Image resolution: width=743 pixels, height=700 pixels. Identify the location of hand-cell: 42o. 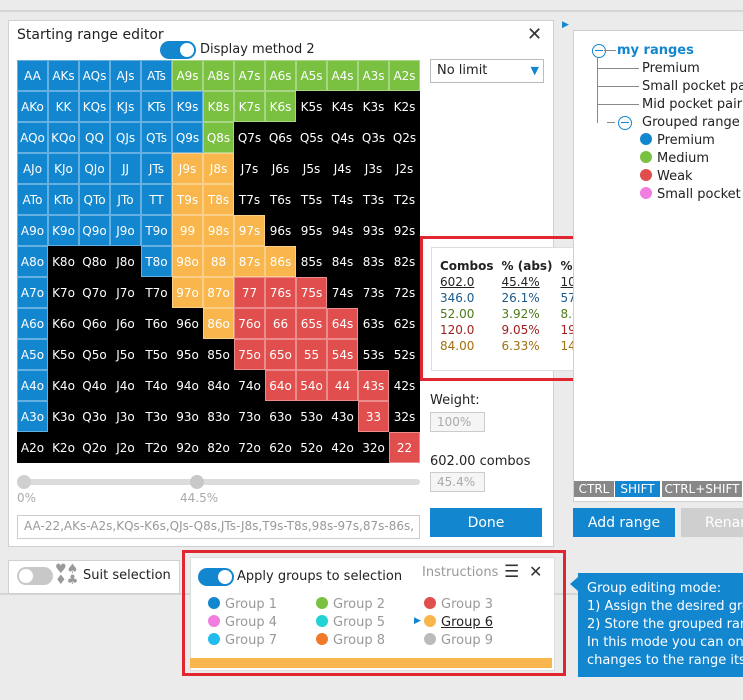
(342, 447).